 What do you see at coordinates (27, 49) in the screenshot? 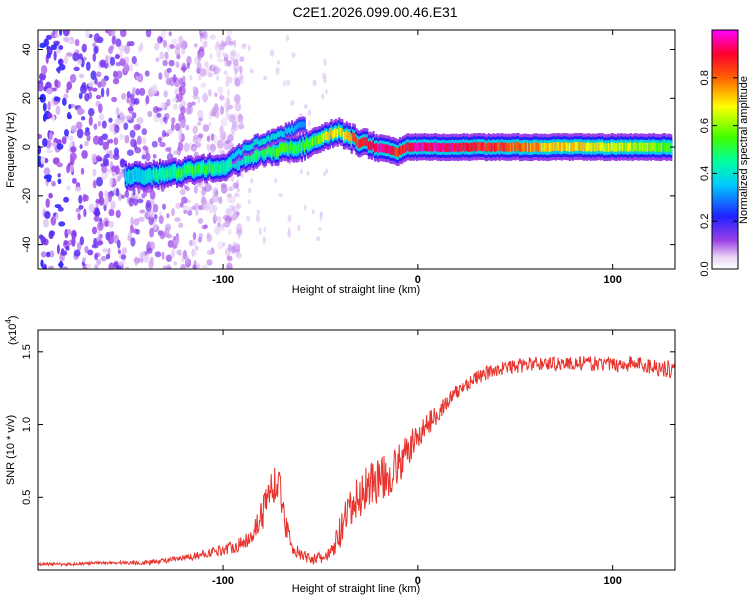
I see `spectrogram-y-tick-label: 40` at bounding box center [27, 49].